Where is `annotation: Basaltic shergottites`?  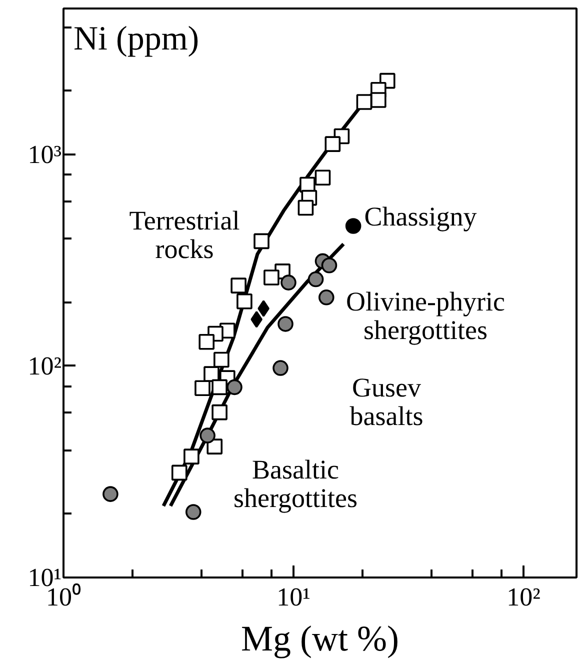
annotation: Basaltic shergottites is located at coordinates (296, 483).